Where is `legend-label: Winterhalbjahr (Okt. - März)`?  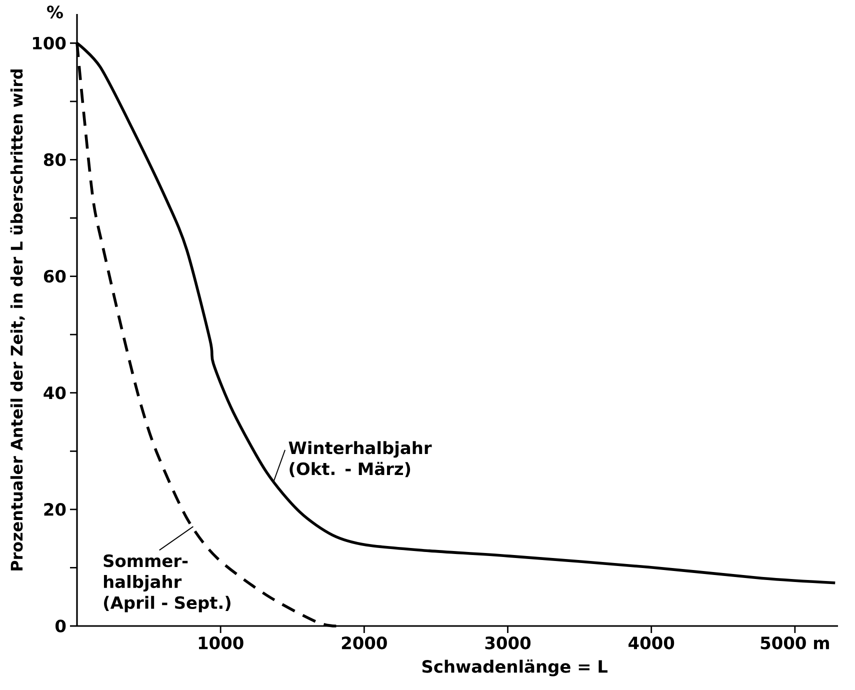 legend-label: Winterhalbjahr (Okt. - März) is located at coordinates (360, 459).